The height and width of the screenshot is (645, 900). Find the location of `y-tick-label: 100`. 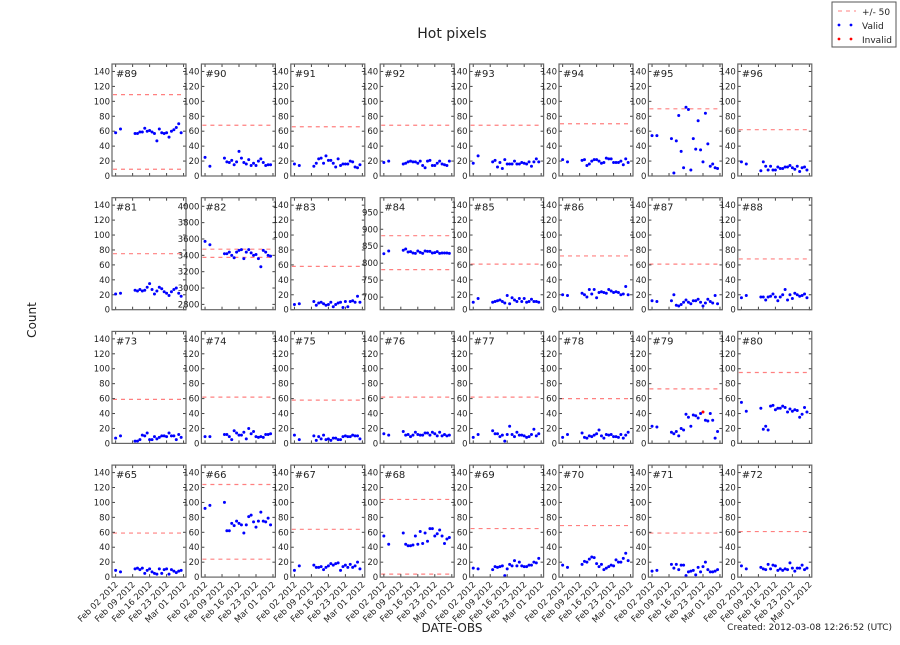

y-tick-label: 100 is located at coordinates (281, 503).